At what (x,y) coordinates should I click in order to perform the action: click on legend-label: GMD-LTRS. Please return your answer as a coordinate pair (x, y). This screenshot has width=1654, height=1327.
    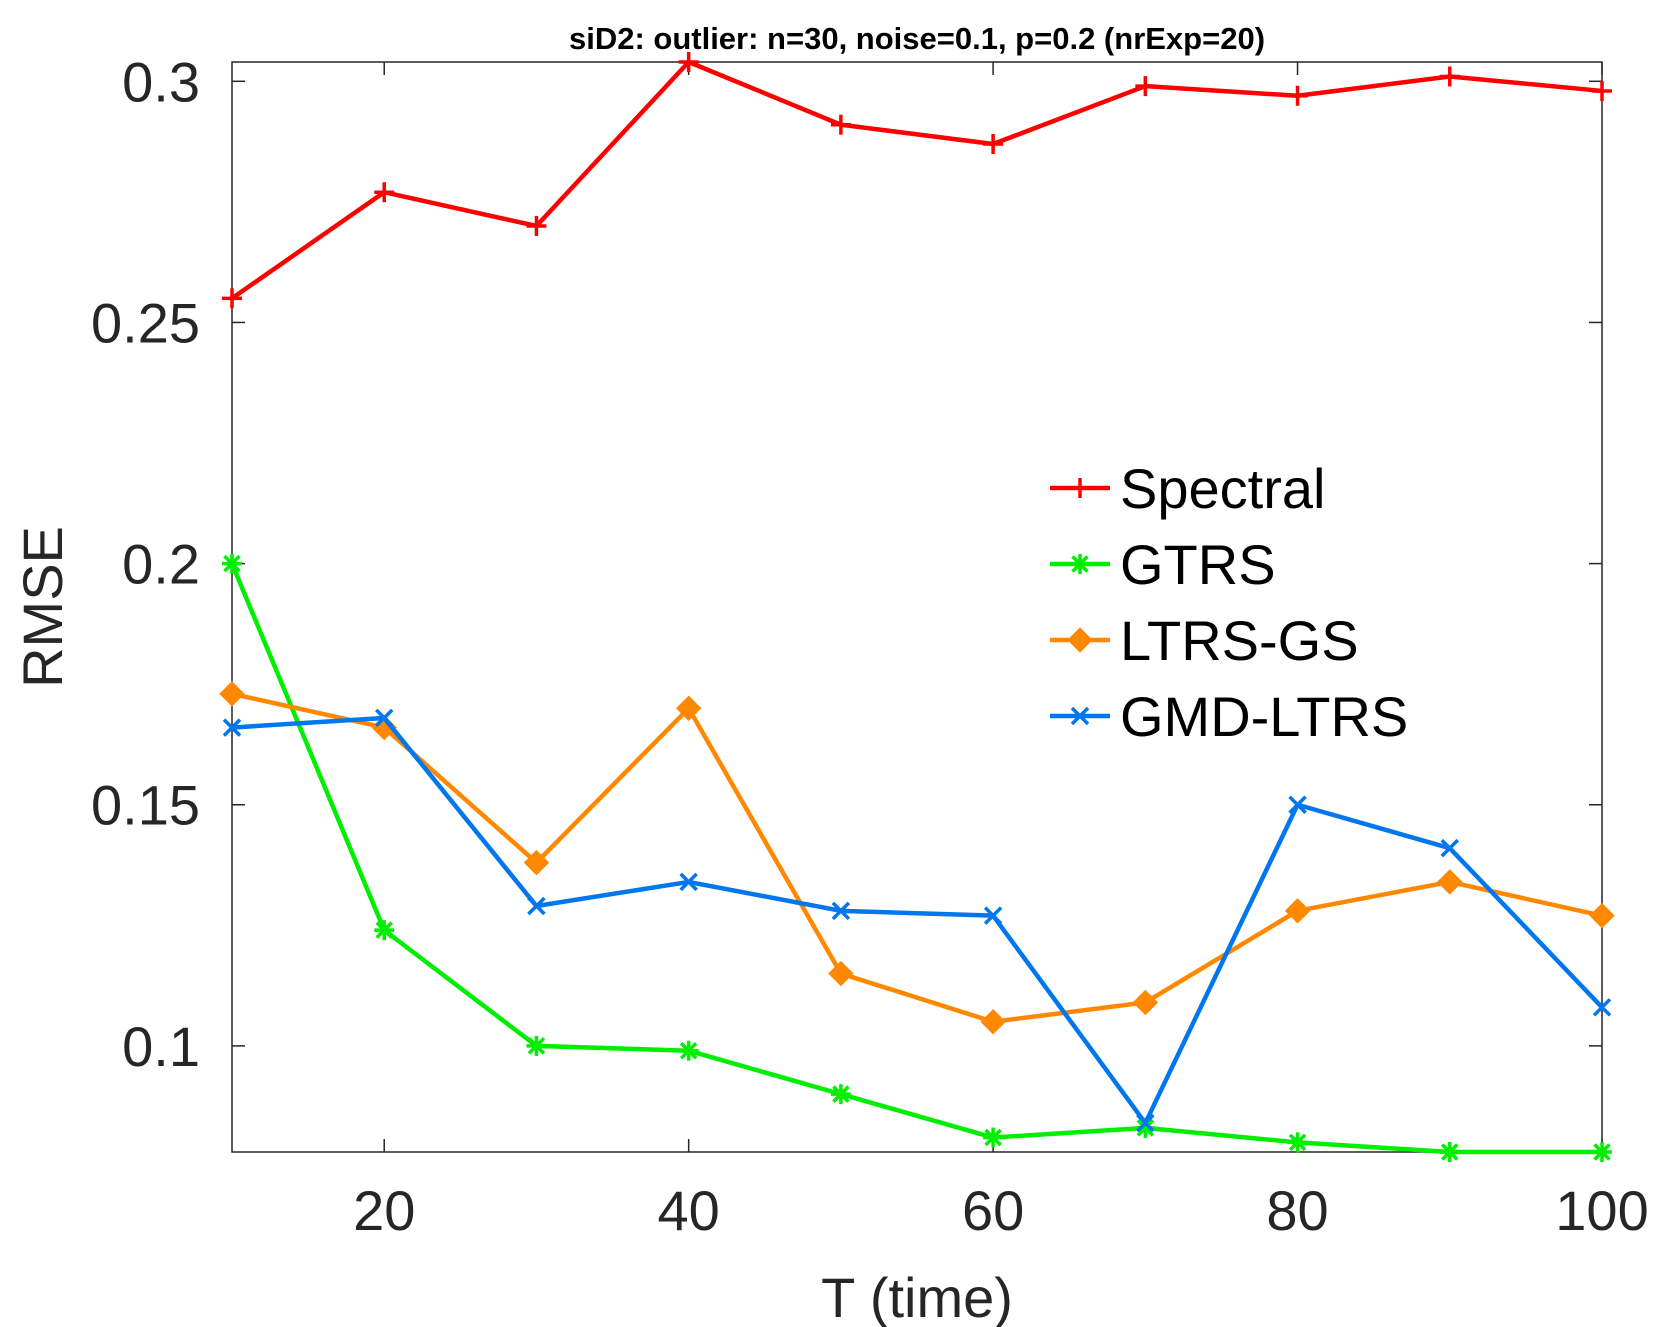
    Looking at the image, I should click on (1264, 716).